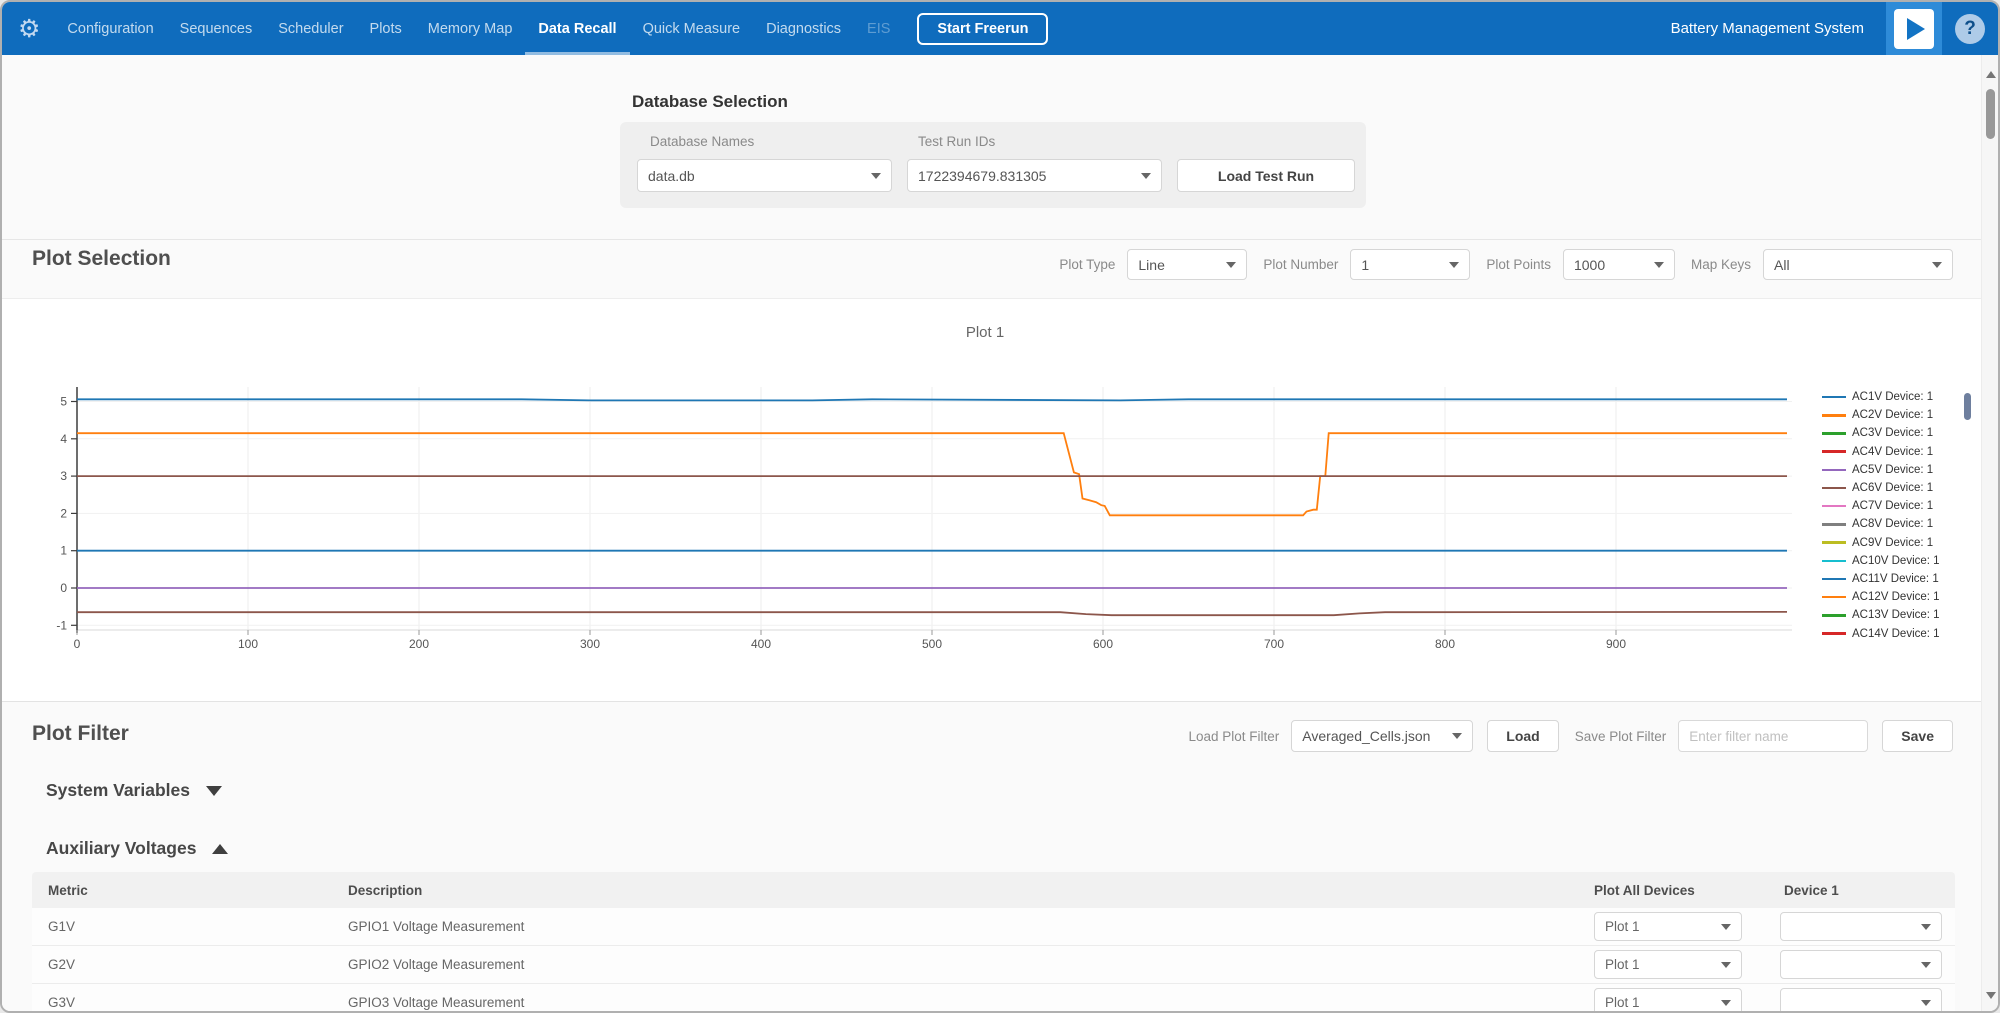 This screenshot has height=1013, width=2000. Describe the element at coordinates (1893, 451) in the screenshot. I see `legend-label: AC4V Device: 1` at that location.